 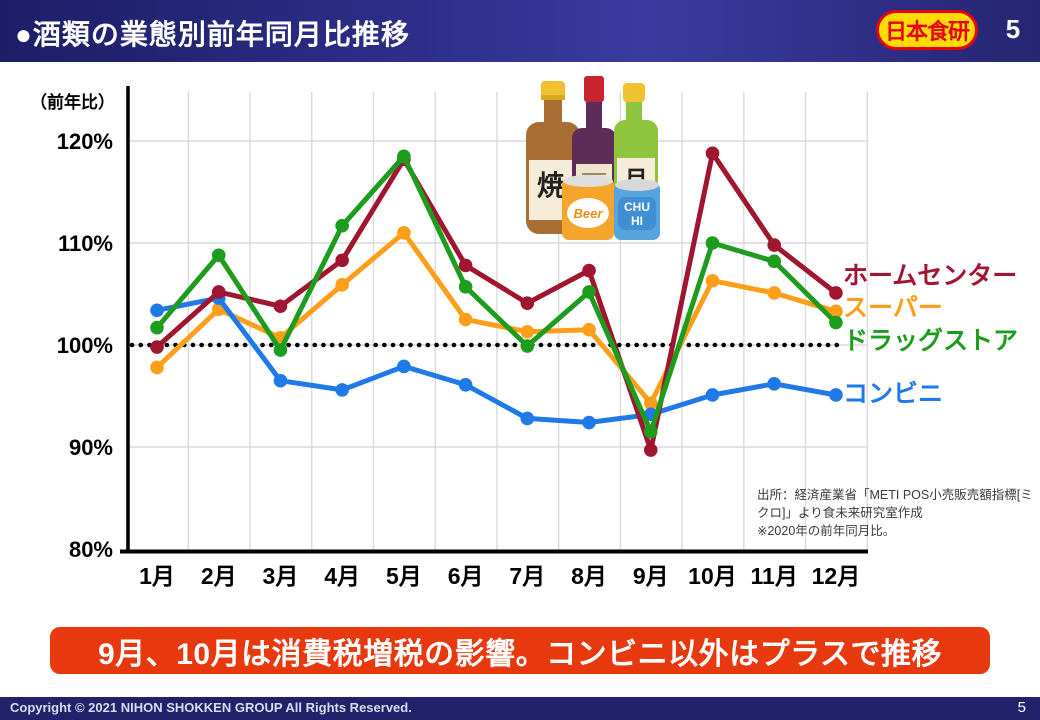 I want to click on chuhi-can-label-line1: CHU, so click(x=637, y=207).